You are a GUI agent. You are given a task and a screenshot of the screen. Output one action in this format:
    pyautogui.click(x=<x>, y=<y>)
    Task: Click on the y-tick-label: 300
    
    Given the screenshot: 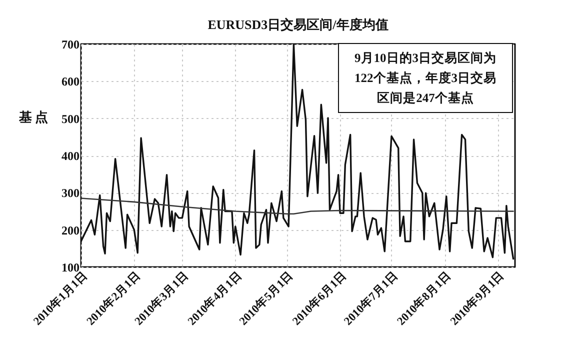 What is the action you would take?
    pyautogui.click(x=71, y=193)
    